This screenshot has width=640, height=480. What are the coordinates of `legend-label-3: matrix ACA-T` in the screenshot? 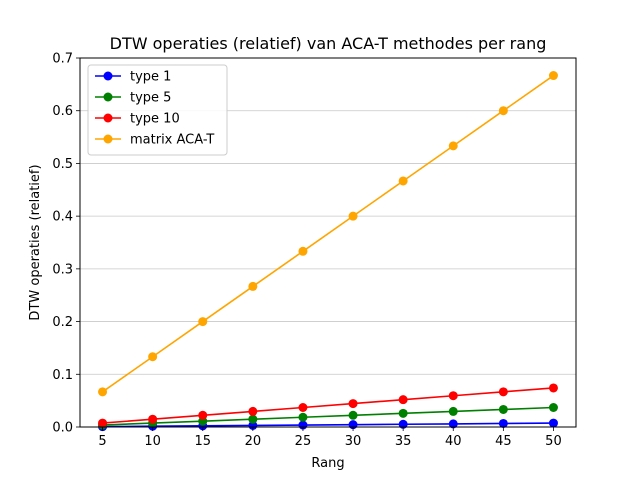 It's located at (172, 140).